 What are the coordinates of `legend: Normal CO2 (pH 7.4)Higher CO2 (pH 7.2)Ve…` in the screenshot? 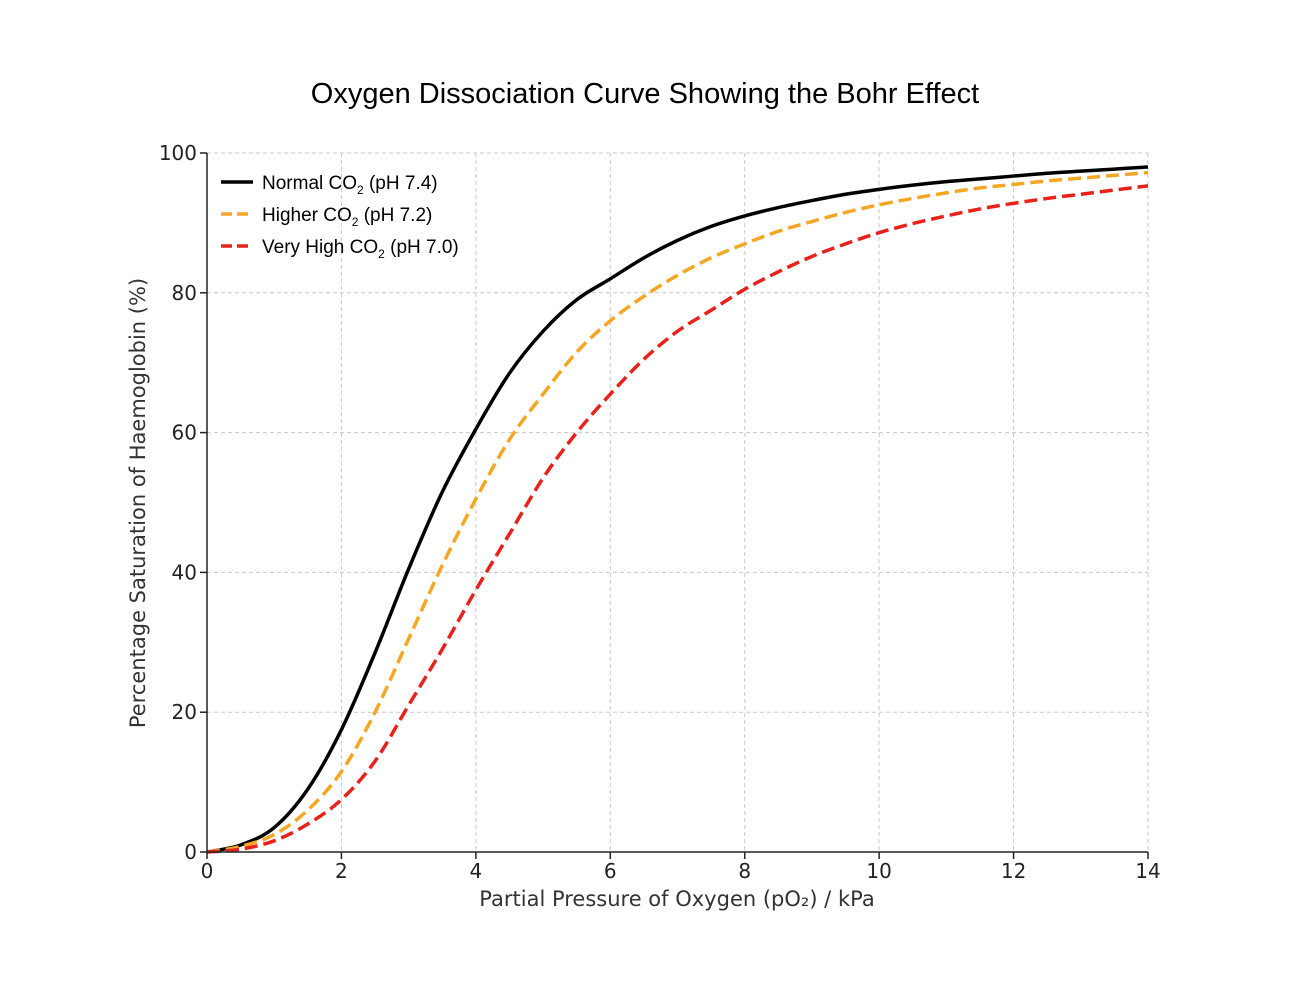 It's located at (340, 217).